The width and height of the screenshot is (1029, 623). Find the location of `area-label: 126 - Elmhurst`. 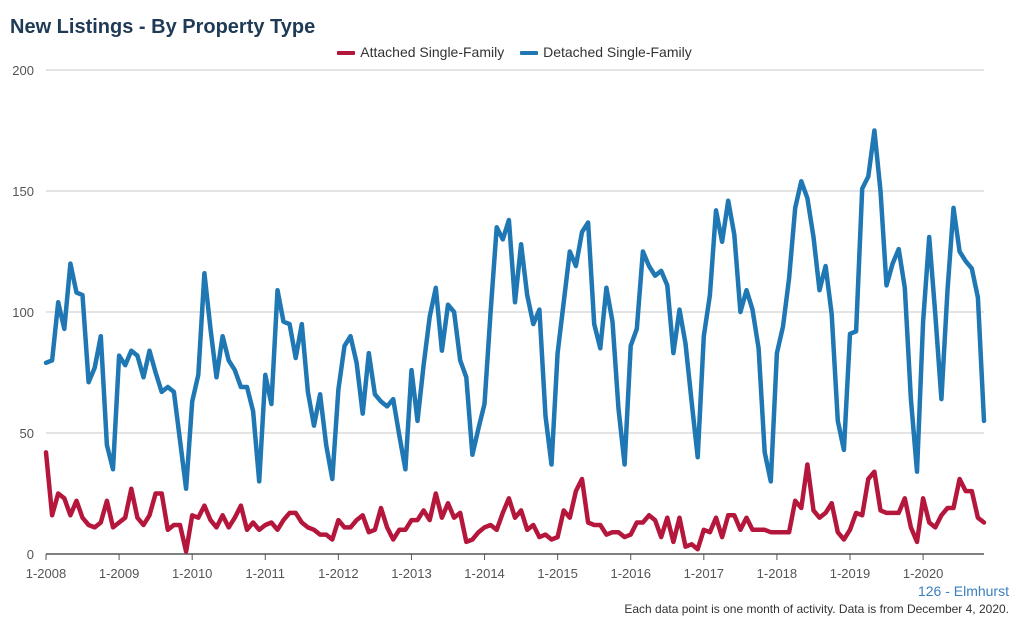

area-label: 126 - Elmhurst is located at coordinates (963, 591).